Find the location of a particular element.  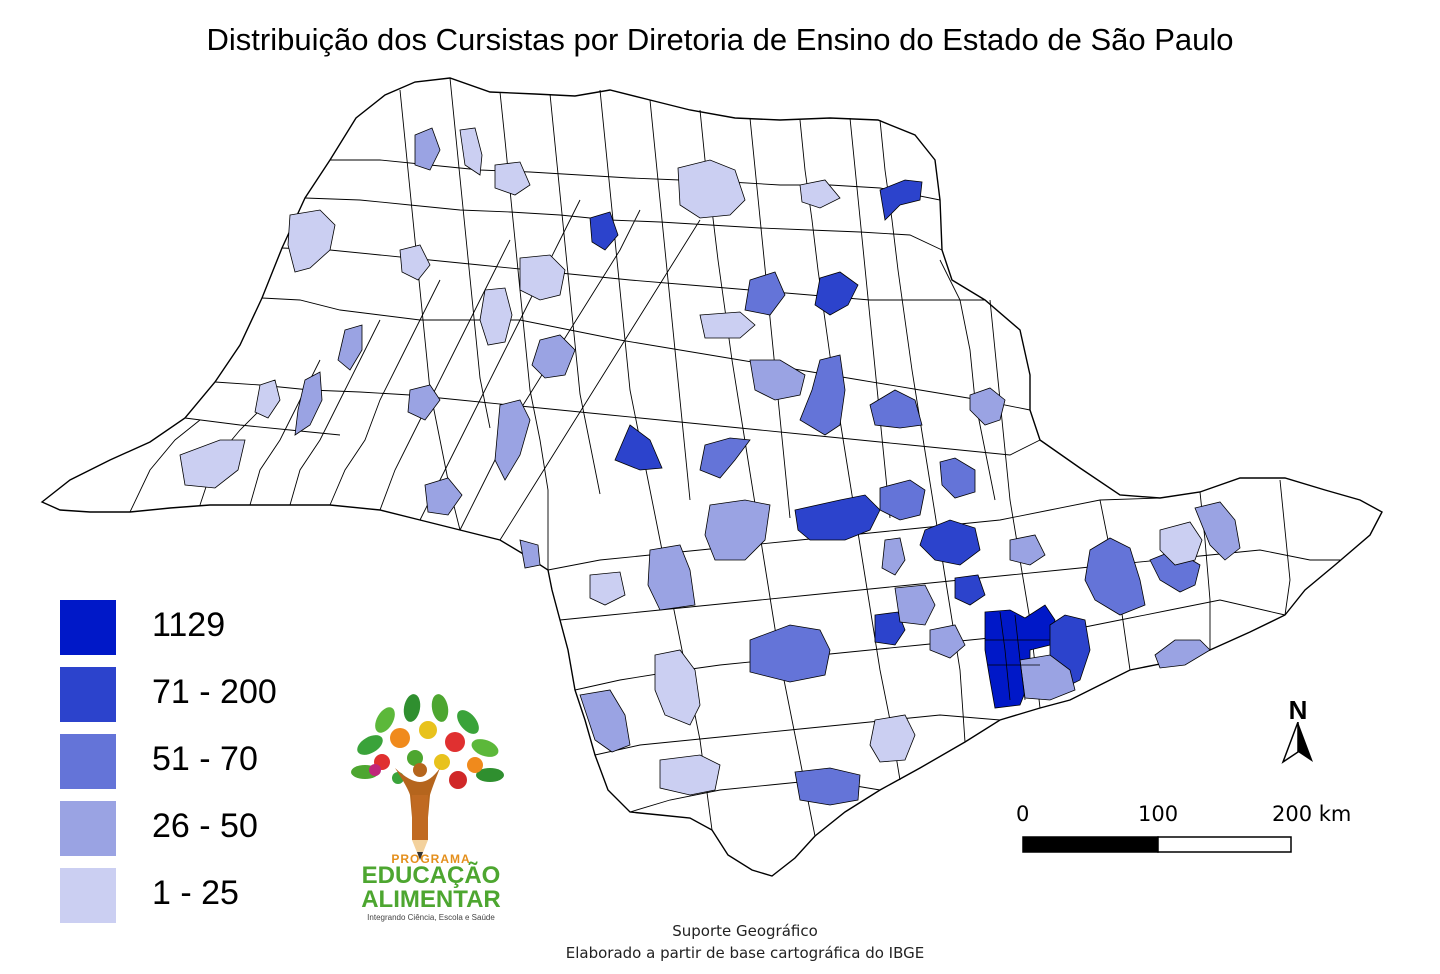

district-u is located at coordinates (512, 440).